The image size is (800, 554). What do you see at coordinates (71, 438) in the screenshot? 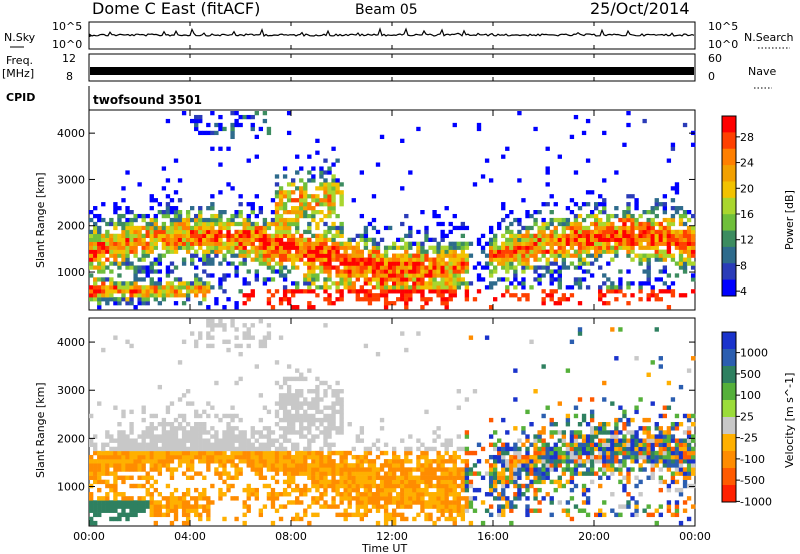
I see `velocity-ytick-label: 2000` at bounding box center [71, 438].